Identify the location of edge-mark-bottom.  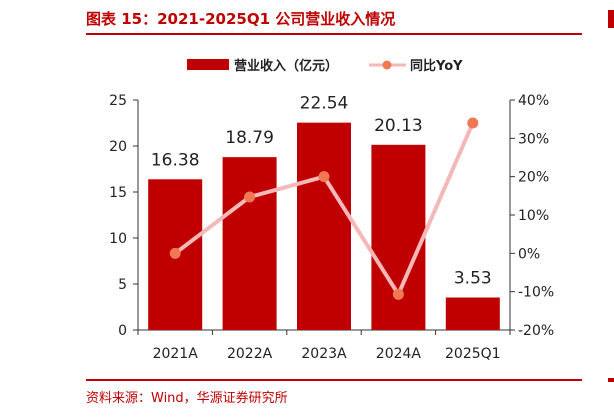
(611, 380).